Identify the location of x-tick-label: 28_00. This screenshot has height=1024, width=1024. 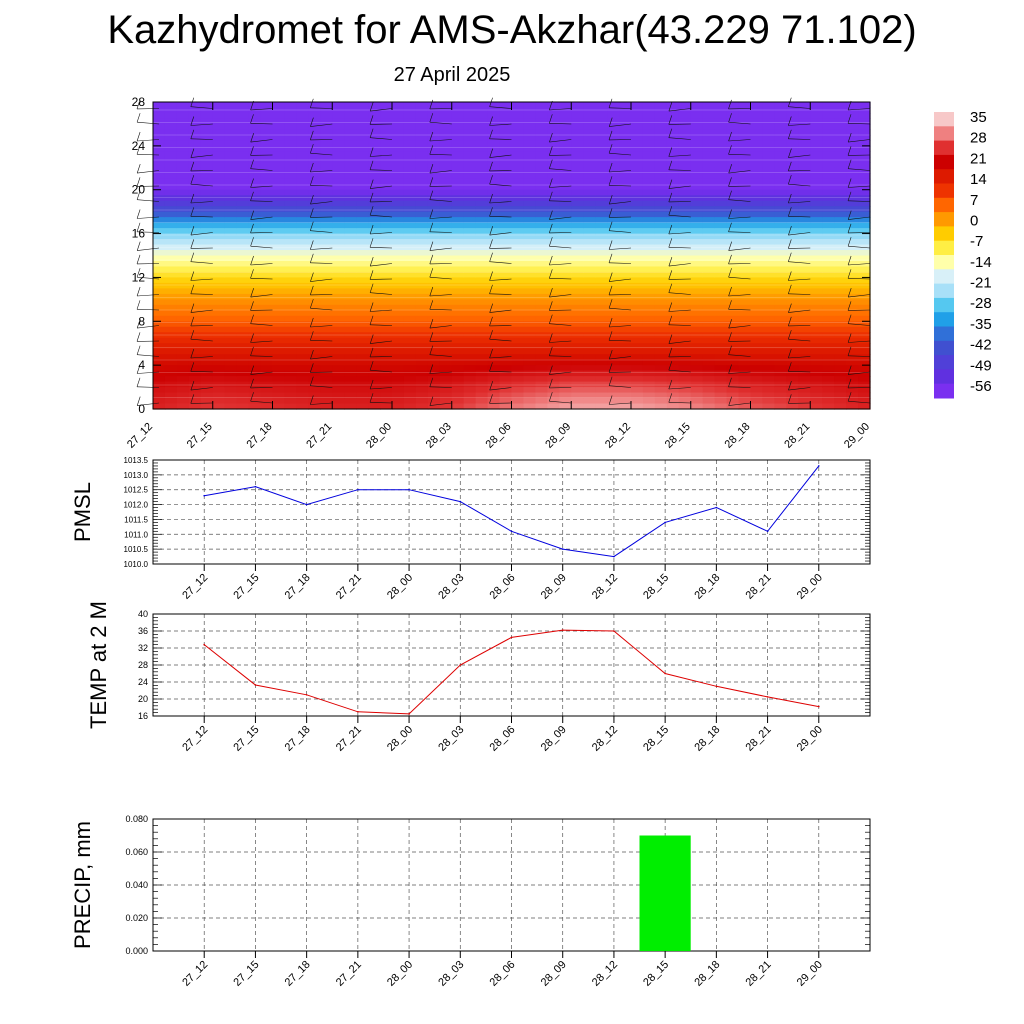
(379, 436).